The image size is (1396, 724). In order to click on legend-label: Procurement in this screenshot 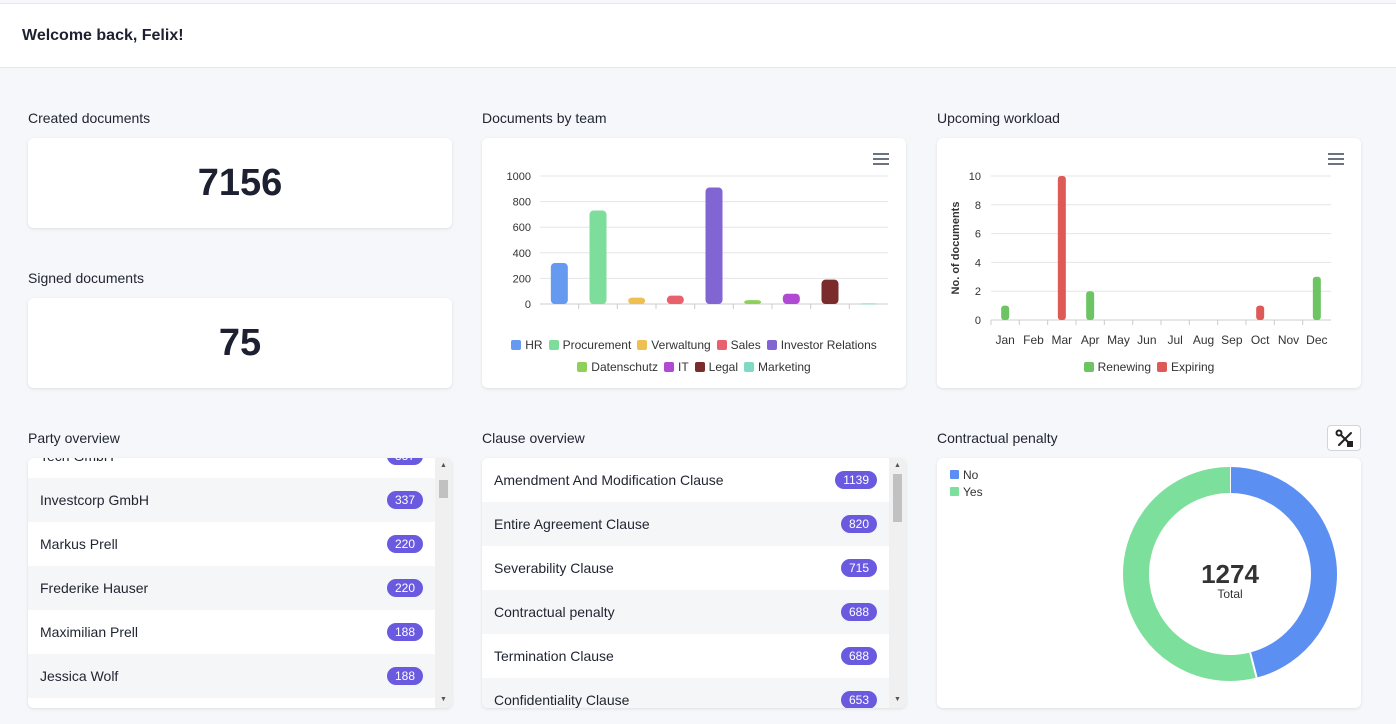, I will do `click(597, 345)`.